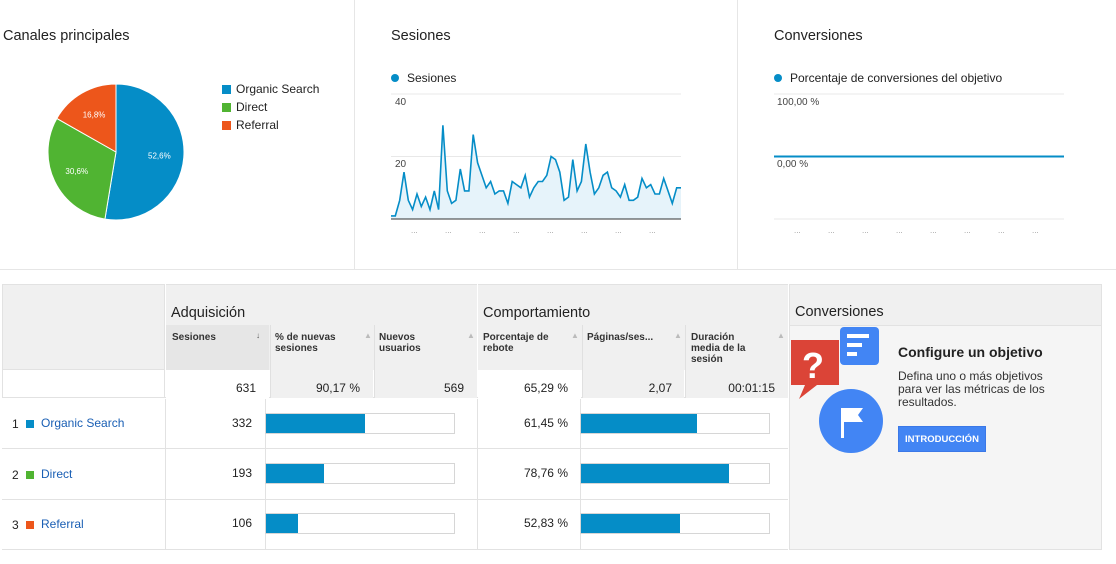 The width and height of the screenshot is (1116, 564). I want to click on question-mark-glyph: ?, so click(813, 365).